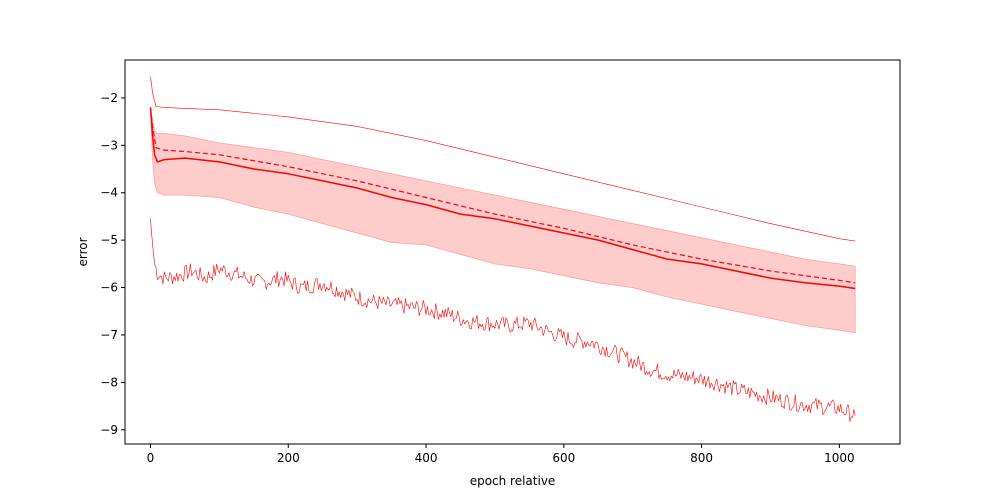  What do you see at coordinates (109, 382) in the screenshot?
I see `y-tick-label: −8` at bounding box center [109, 382].